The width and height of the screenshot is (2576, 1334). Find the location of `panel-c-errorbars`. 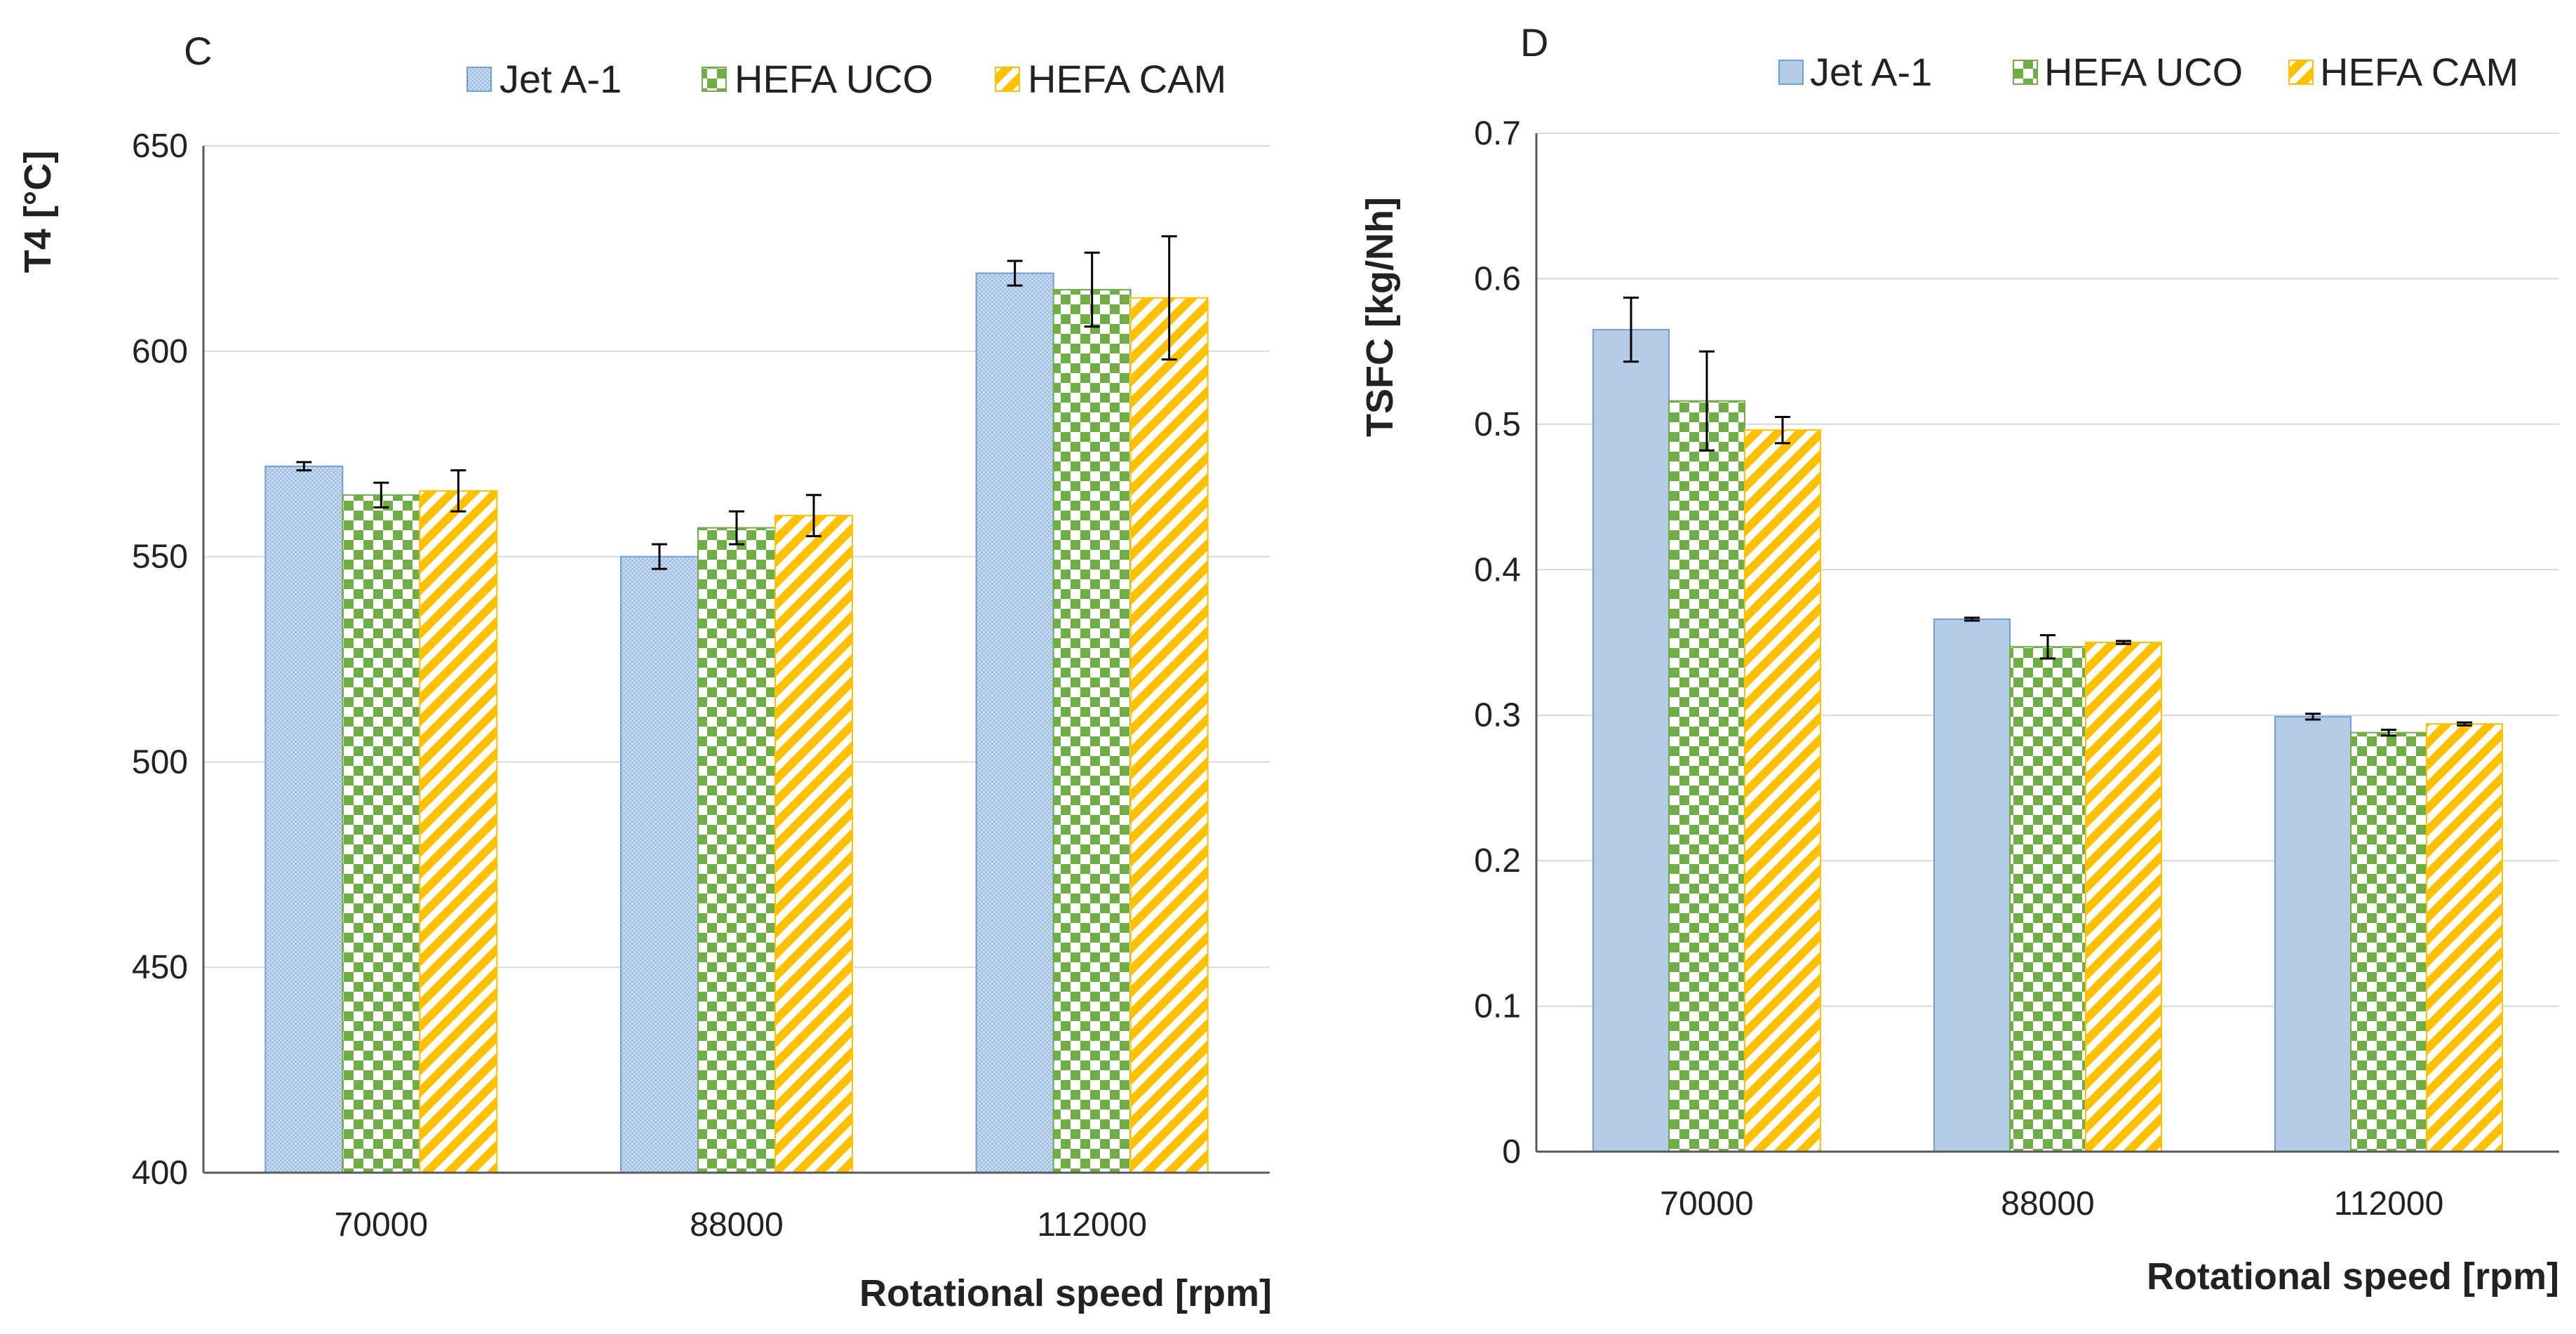

panel-c-errorbars is located at coordinates (736, 402).